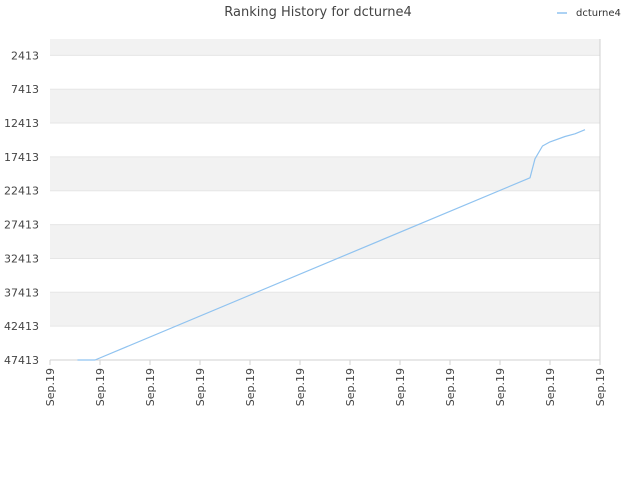 This screenshot has height=480, width=640. I want to click on y-tick-label: 27413, so click(21, 225).